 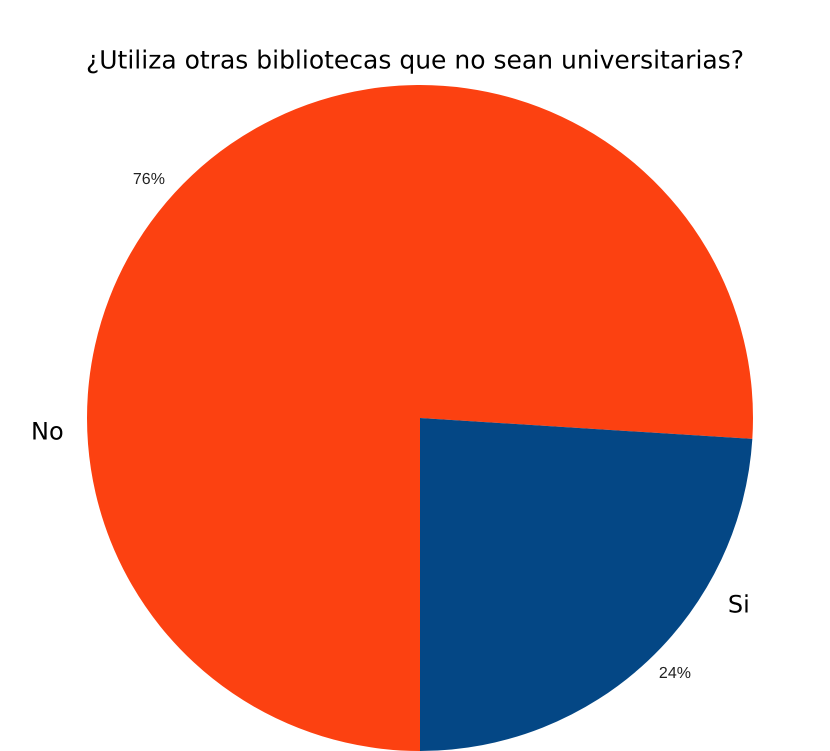 I want to click on chart-title: ¿Utiliza otras bibliotecas que no sean universitarias?, so click(x=415, y=60).